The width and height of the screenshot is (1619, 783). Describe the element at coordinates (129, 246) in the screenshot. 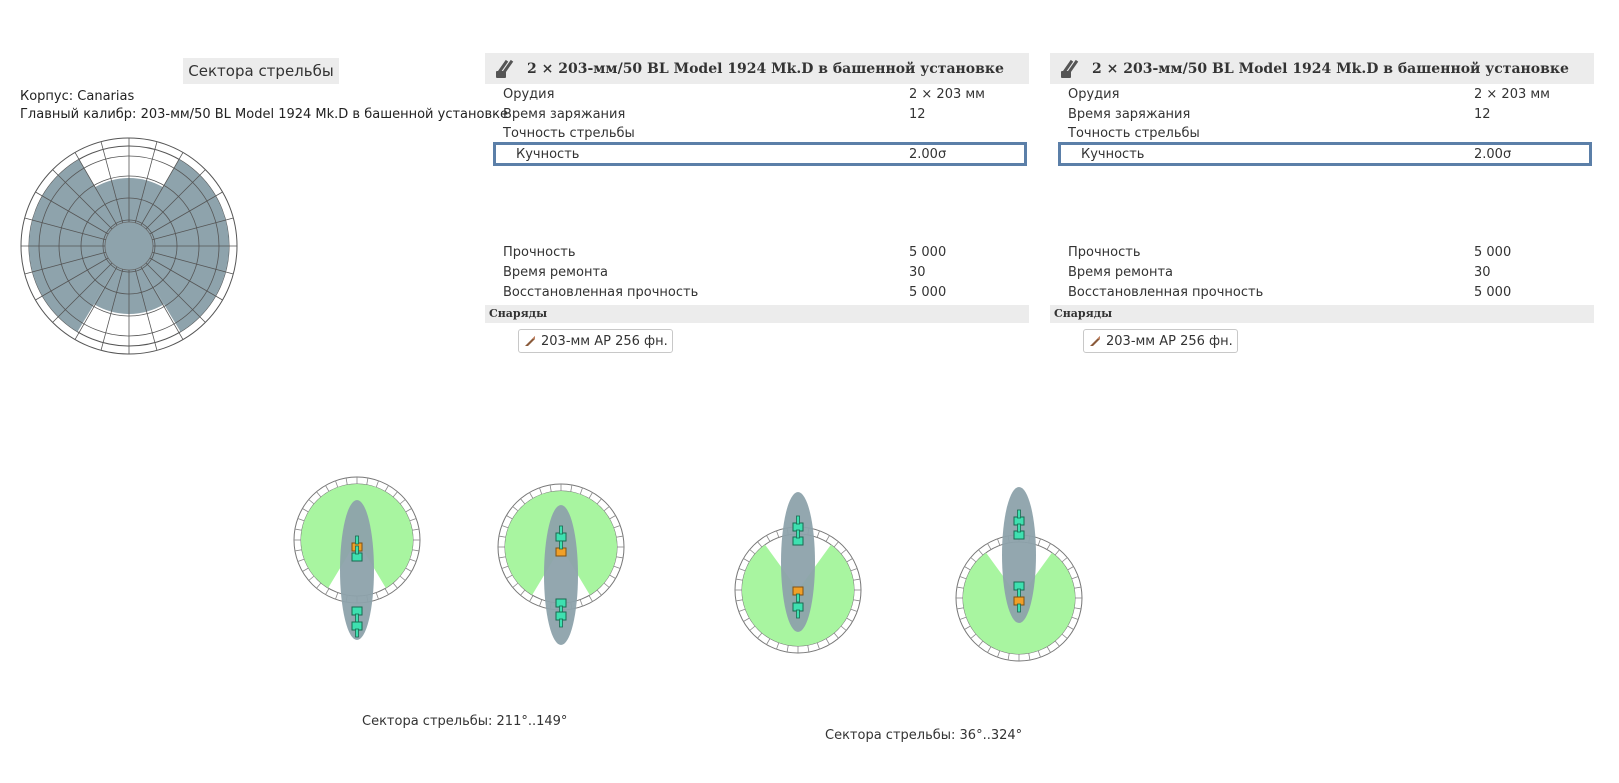

I see `firing-sector-polar-chart` at that location.